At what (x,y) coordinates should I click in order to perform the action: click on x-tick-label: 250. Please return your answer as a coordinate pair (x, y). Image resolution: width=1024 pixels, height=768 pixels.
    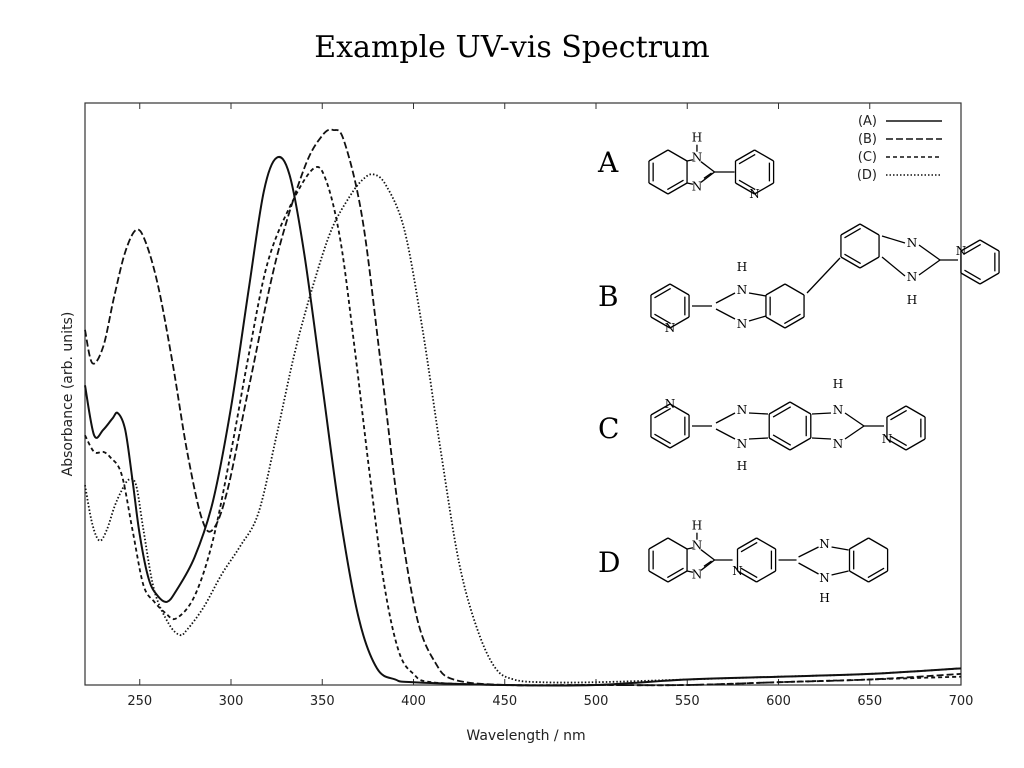
    Looking at the image, I should click on (139, 701).